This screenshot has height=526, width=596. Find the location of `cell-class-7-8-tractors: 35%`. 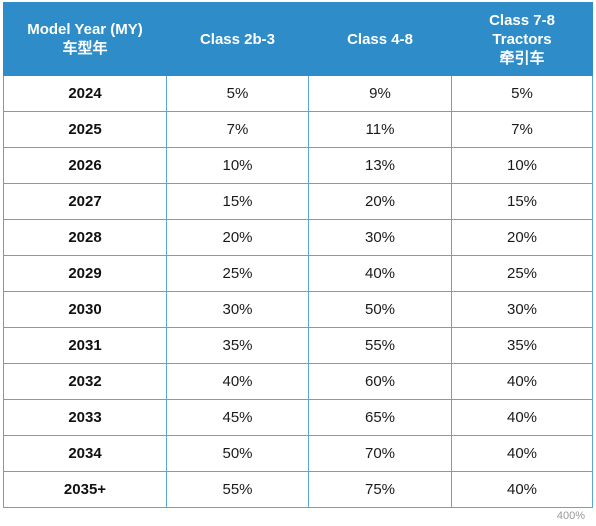

cell-class-7-8-tractors: 35% is located at coordinates (522, 345).